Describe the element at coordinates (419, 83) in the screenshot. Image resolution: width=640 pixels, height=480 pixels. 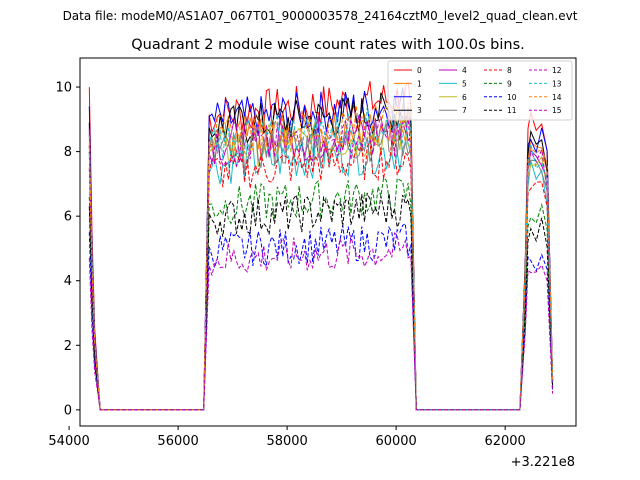
I see `legend-label-1: 1` at that location.